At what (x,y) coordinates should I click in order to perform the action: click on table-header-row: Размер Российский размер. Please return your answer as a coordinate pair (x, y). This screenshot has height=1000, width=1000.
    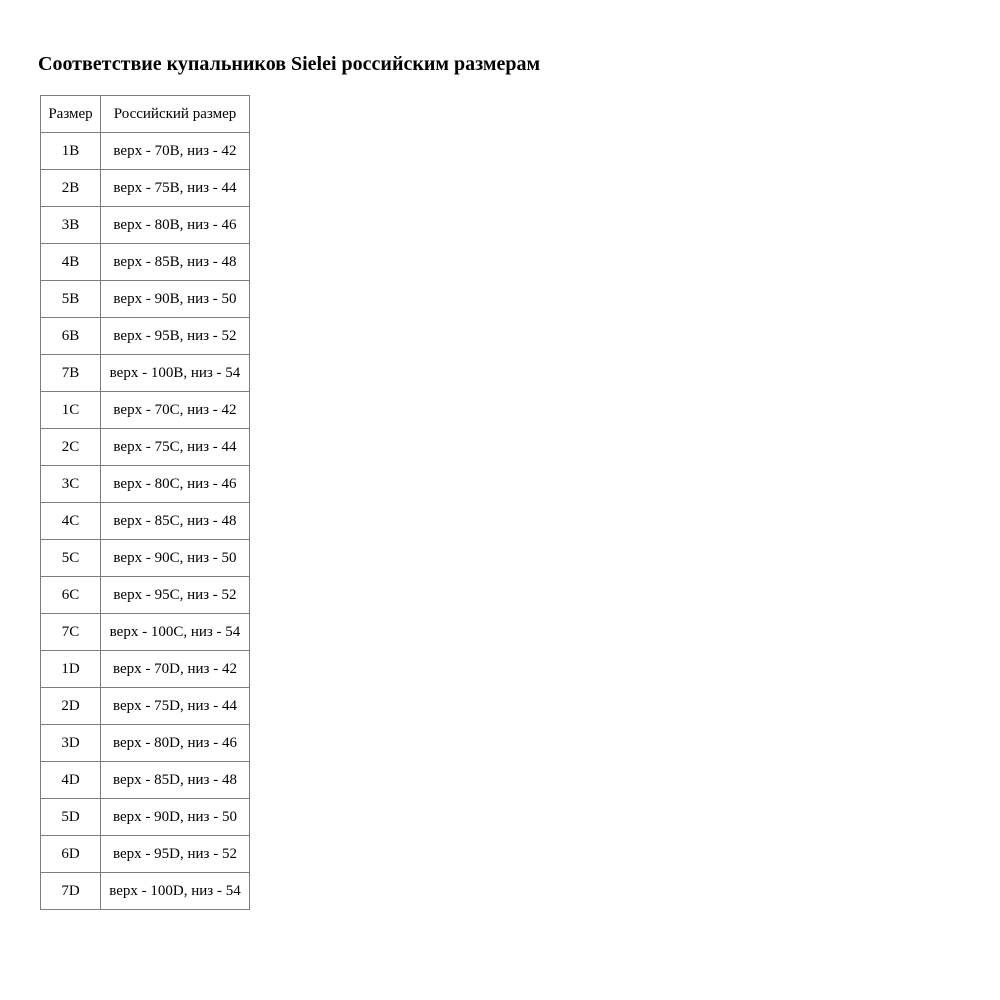
    Looking at the image, I should click on (145, 114).